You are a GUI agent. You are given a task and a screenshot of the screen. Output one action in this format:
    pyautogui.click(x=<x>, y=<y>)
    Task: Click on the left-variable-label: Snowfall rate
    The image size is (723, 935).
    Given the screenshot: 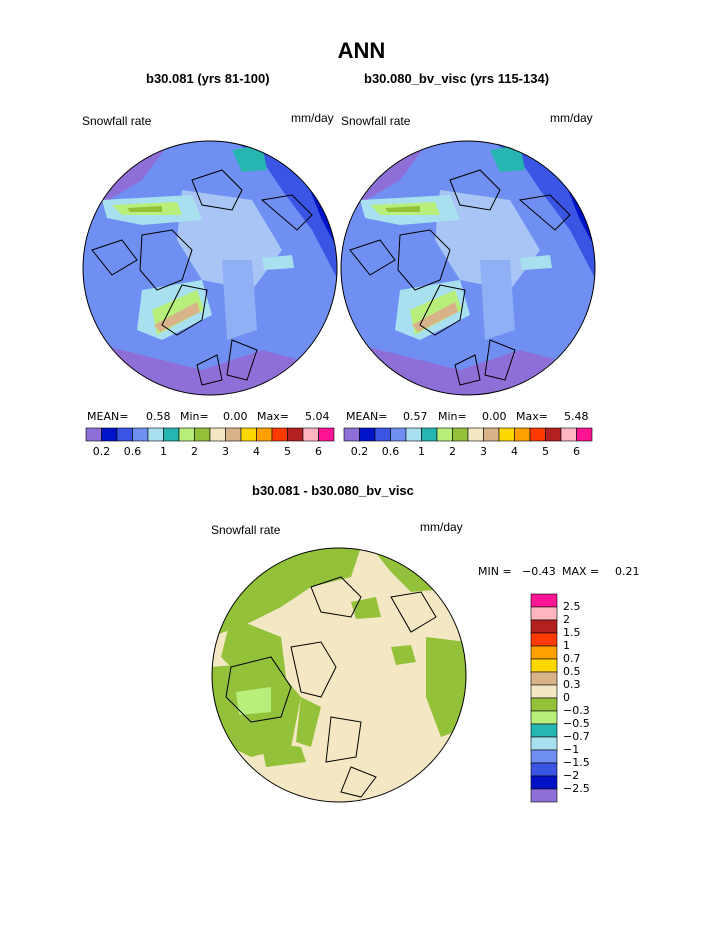 What is the action you would take?
    pyautogui.click(x=117, y=121)
    